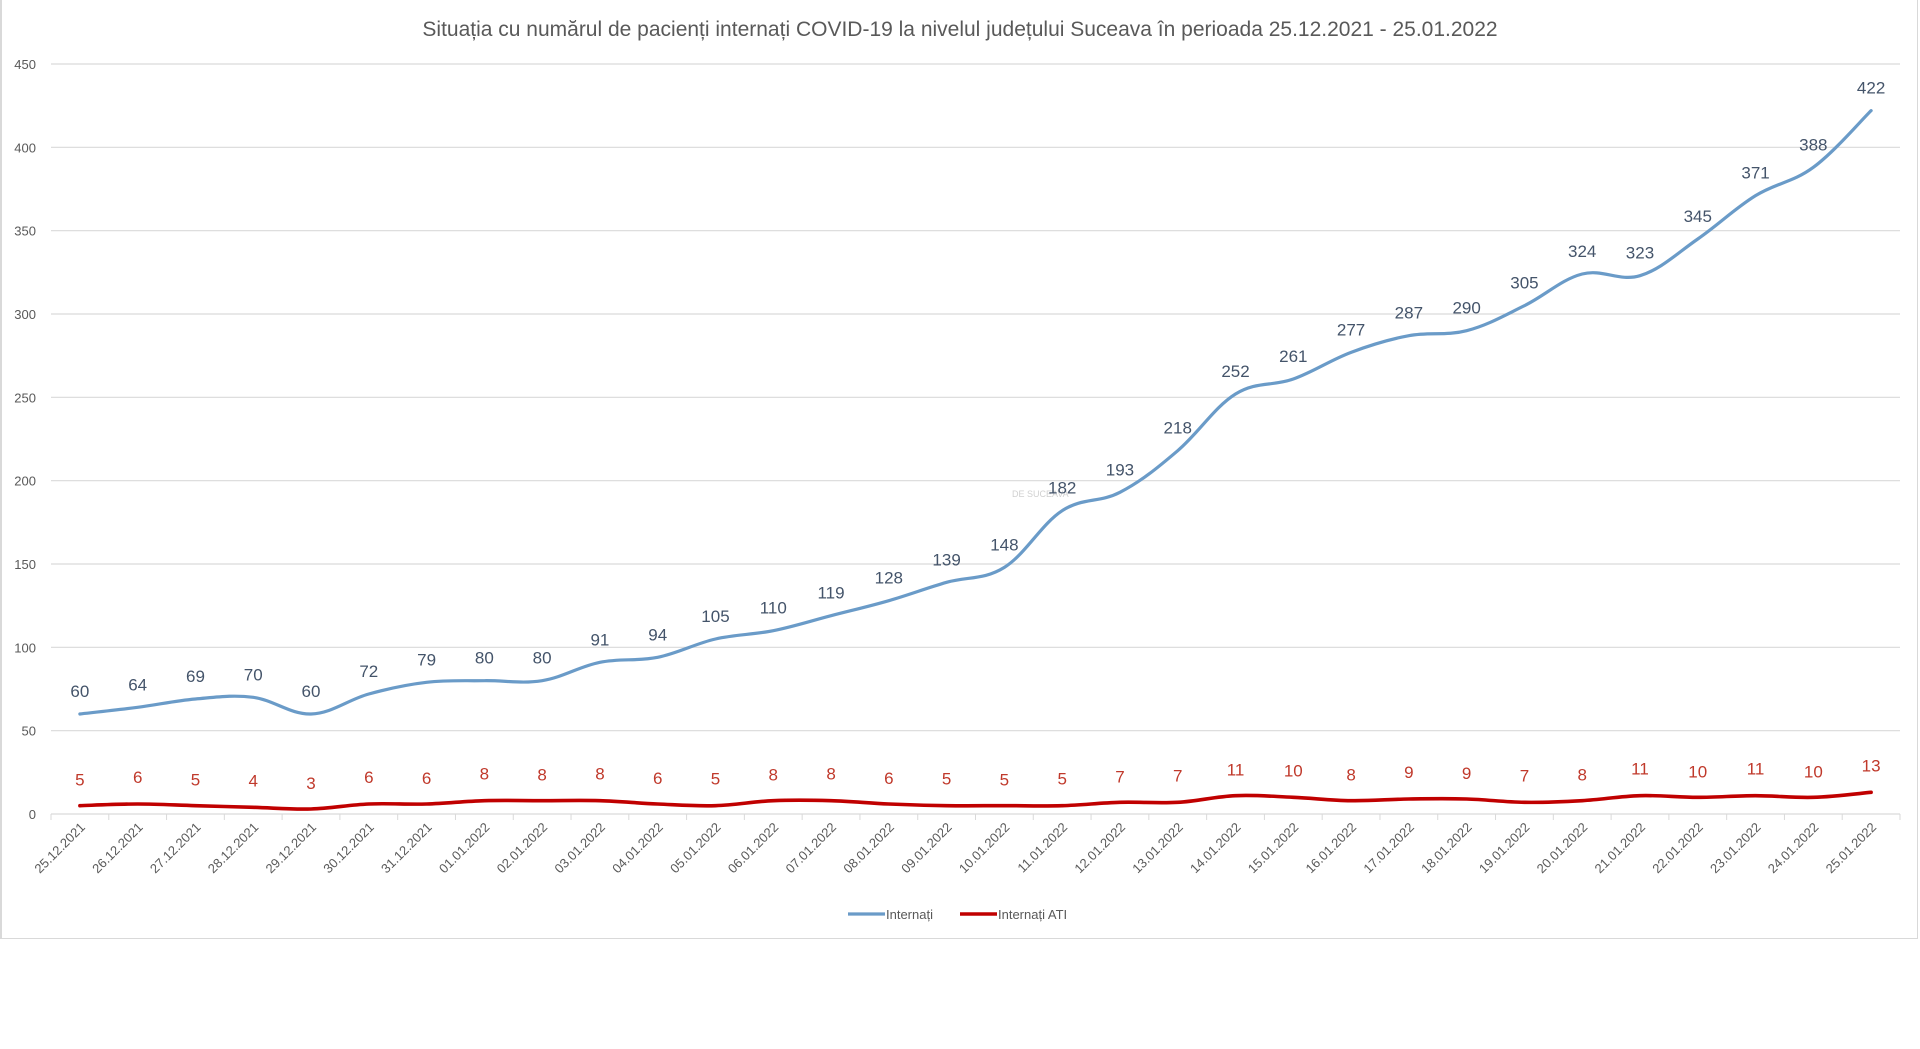 This screenshot has width=1920, height=1049. What do you see at coordinates (889, 578) in the screenshot?
I see `data-label: 128` at bounding box center [889, 578].